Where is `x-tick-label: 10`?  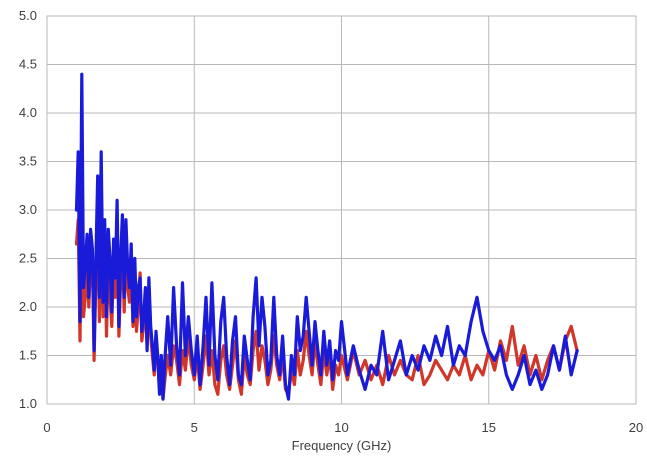 x-tick-label: 10 is located at coordinates (341, 427).